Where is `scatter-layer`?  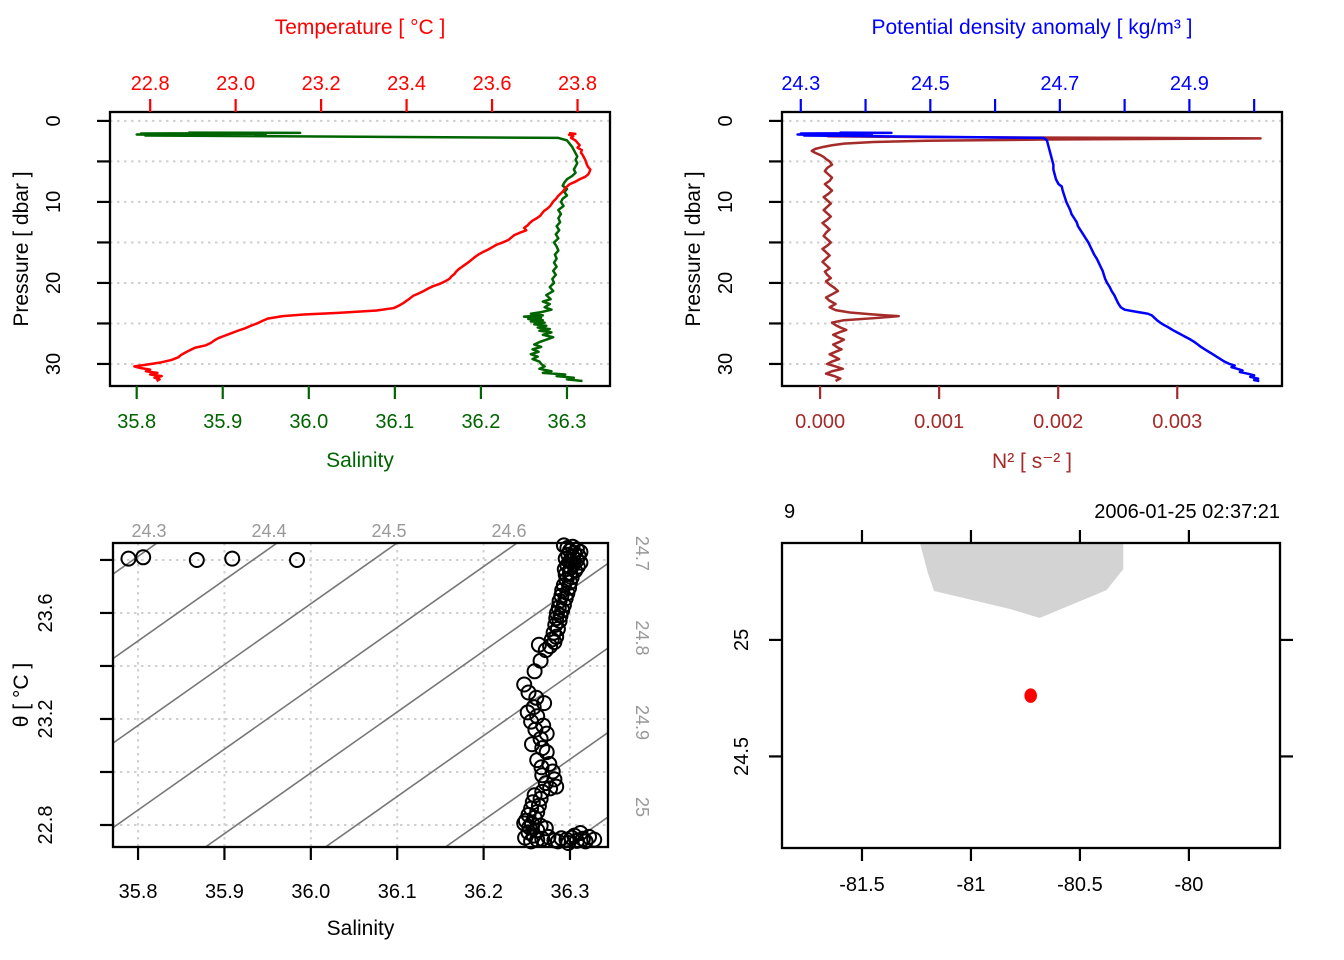 scatter-layer is located at coordinates (361, 694).